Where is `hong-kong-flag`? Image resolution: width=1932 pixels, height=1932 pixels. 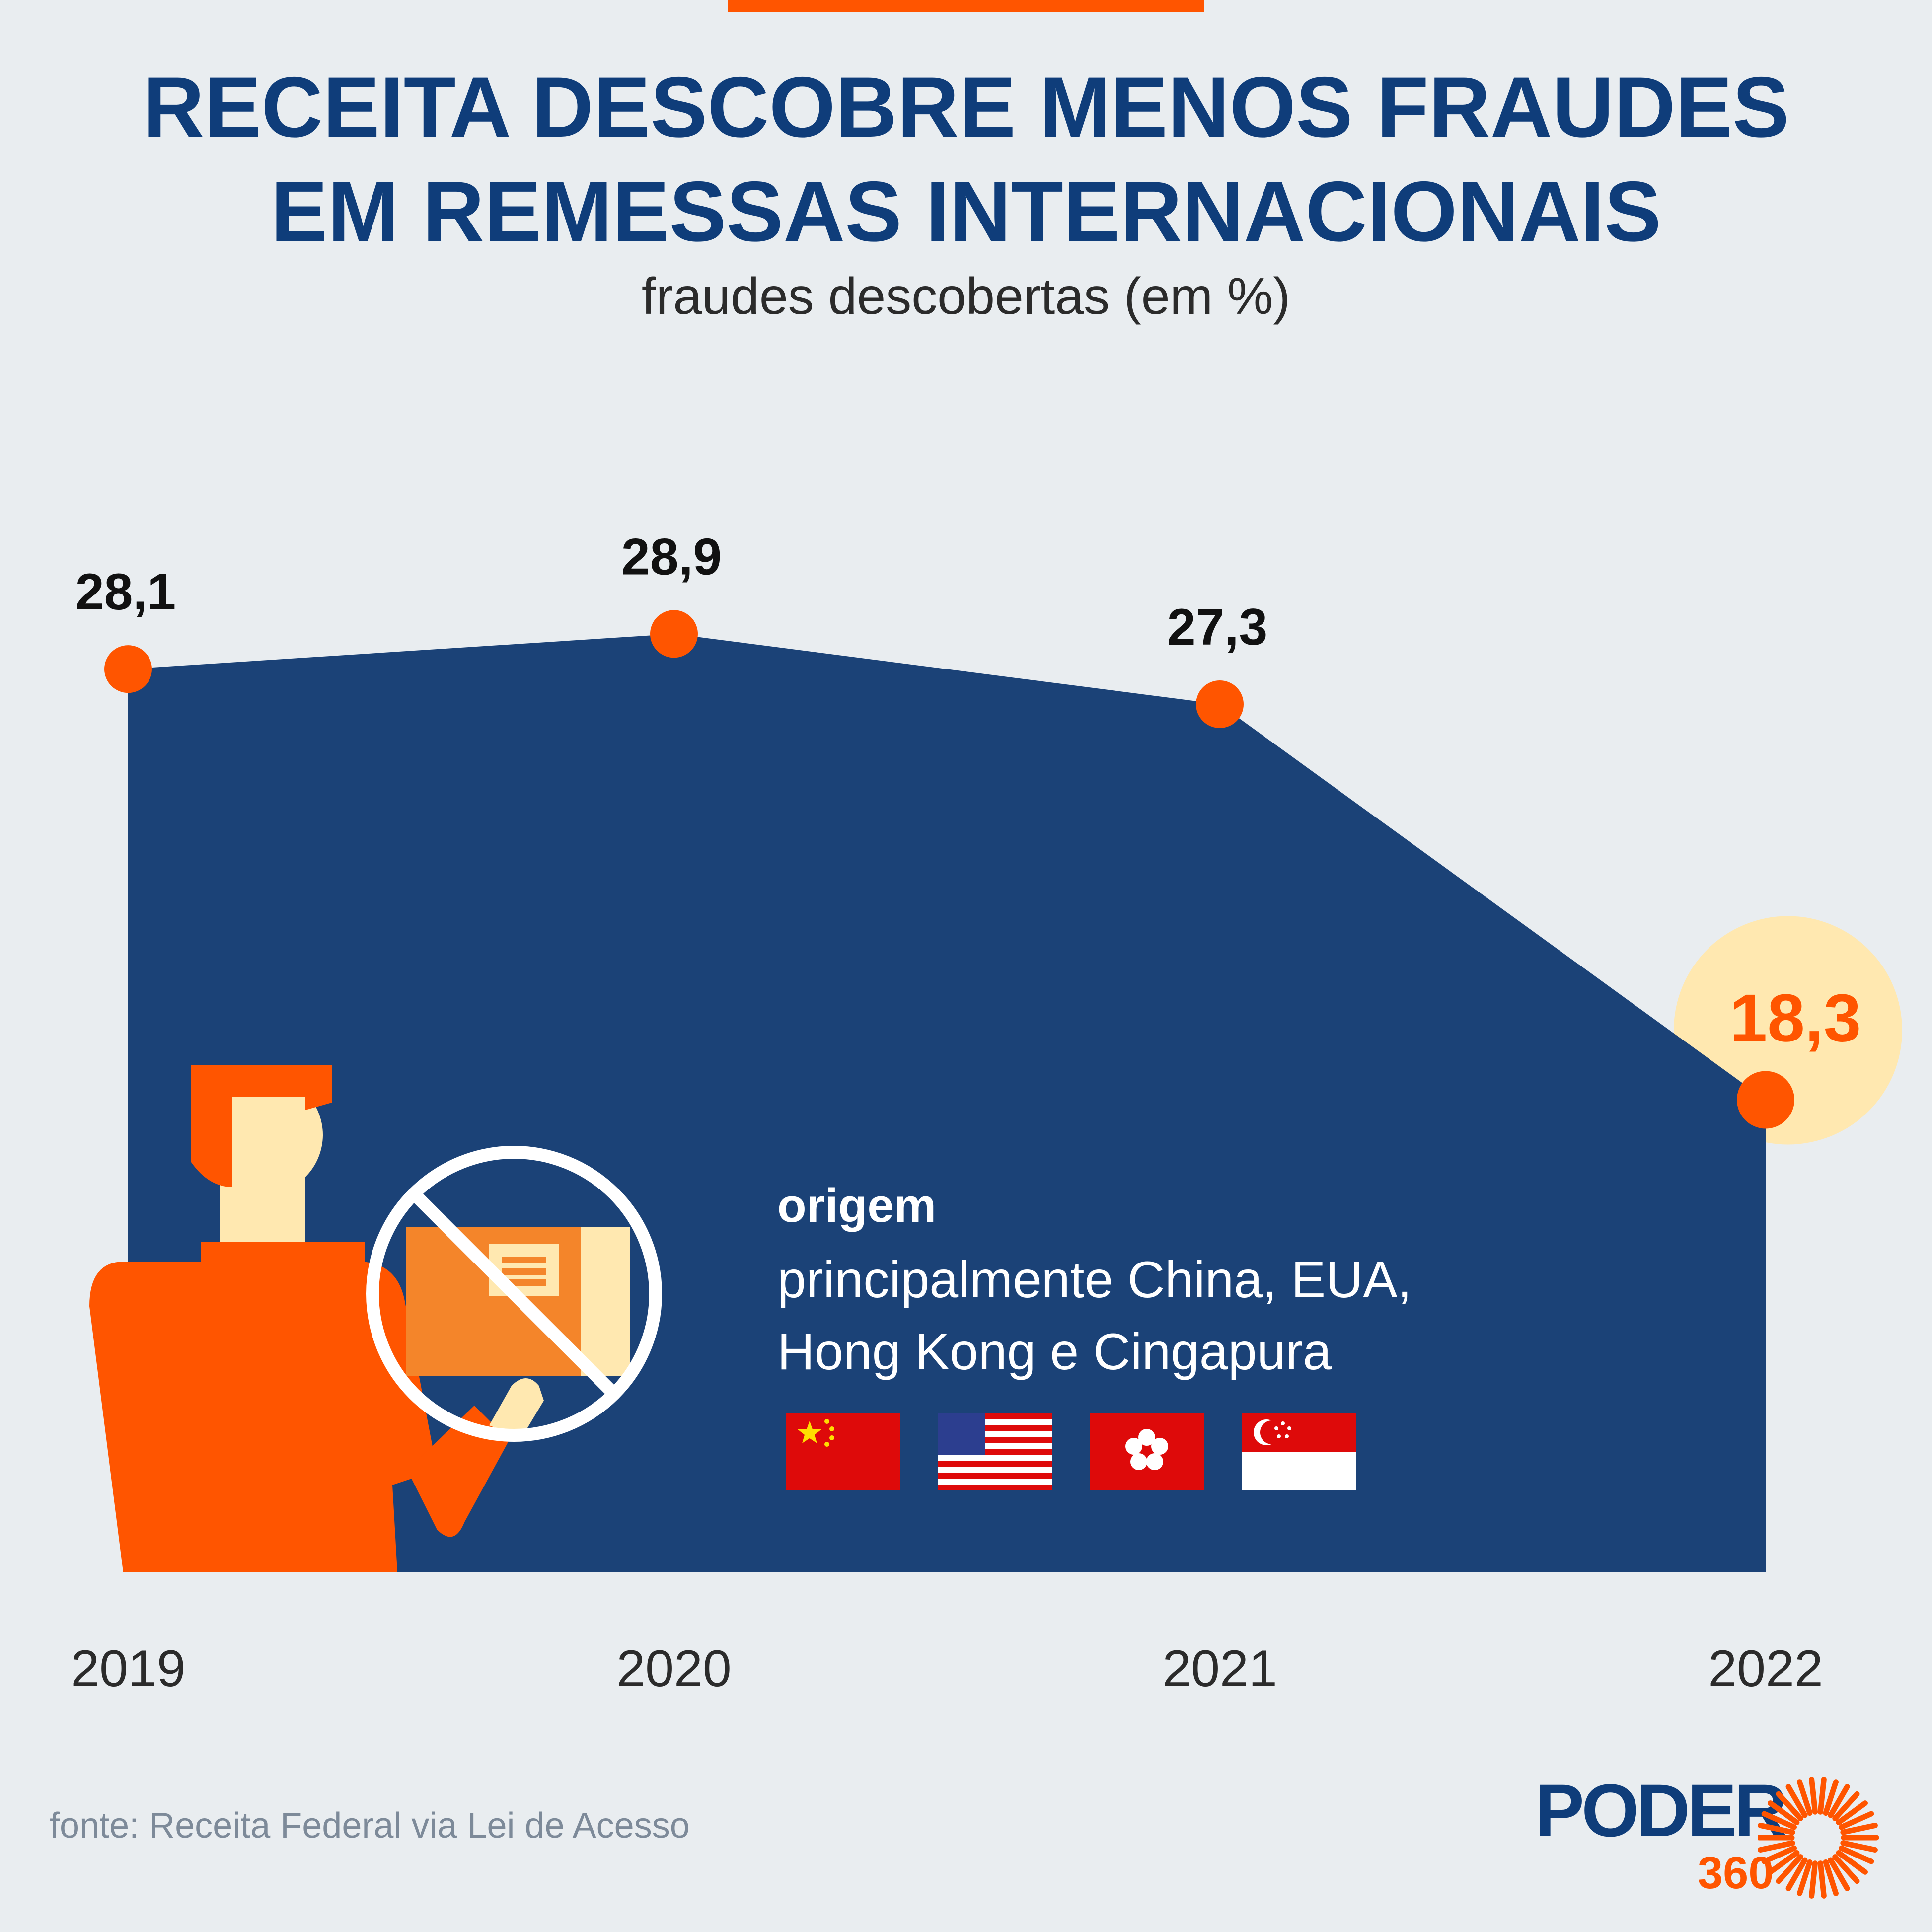
hong-kong-flag is located at coordinates (1147, 1451).